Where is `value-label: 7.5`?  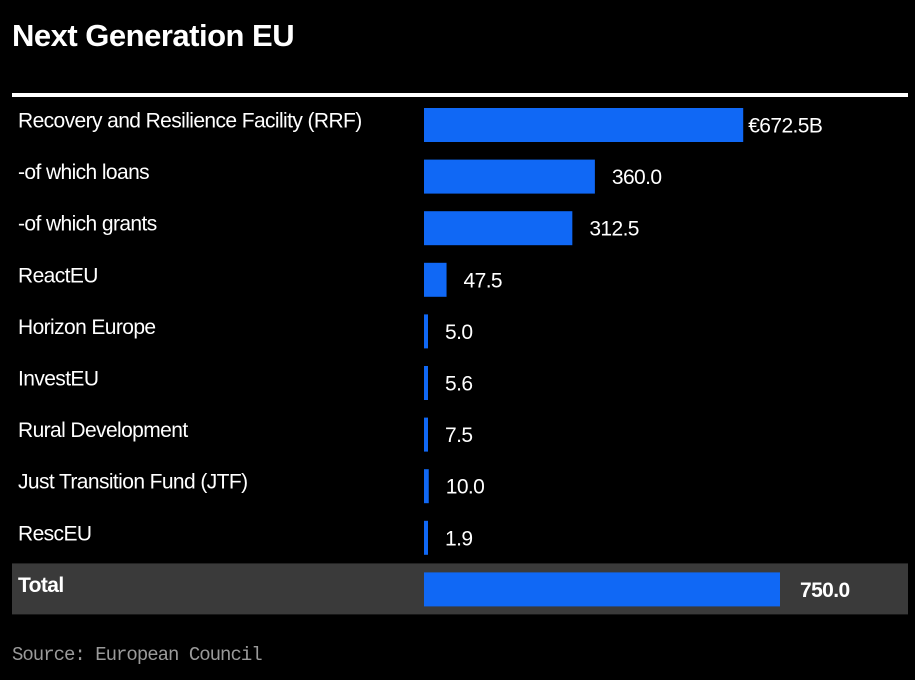
value-label: 7.5 is located at coordinates (458, 435).